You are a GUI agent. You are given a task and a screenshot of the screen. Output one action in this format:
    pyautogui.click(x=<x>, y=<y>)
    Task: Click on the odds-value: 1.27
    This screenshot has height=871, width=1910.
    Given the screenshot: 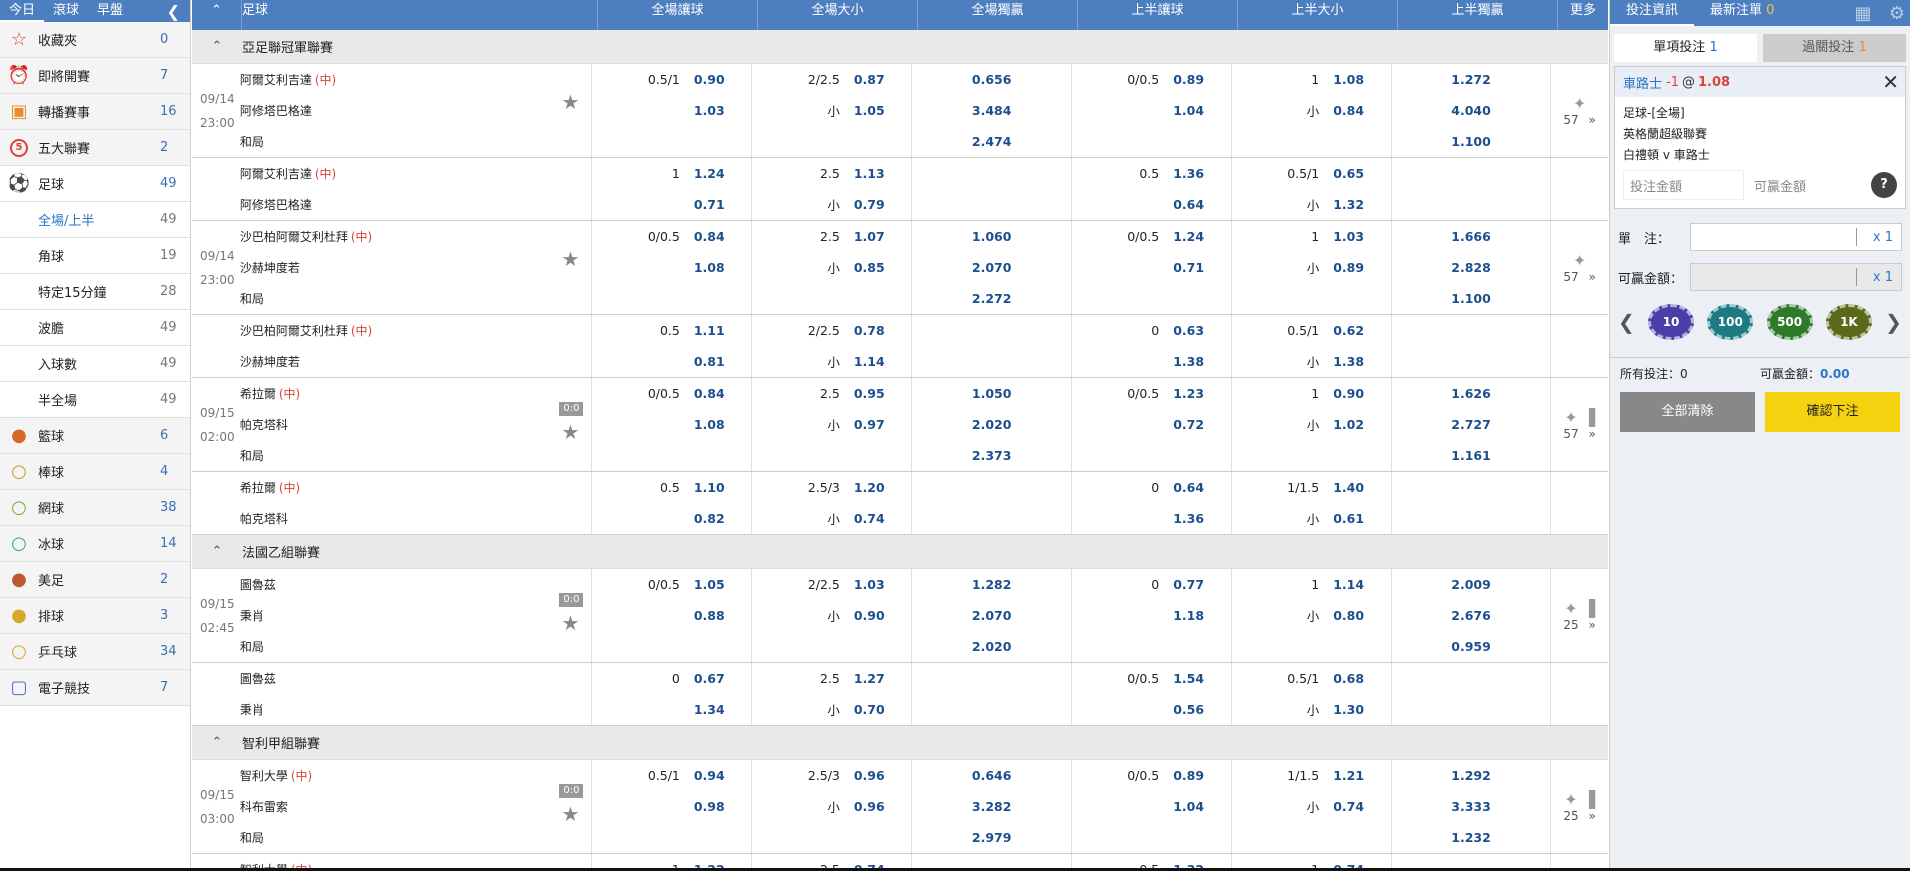 What is the action you would take?
    pyautogui.click(x=869, y=678)
    